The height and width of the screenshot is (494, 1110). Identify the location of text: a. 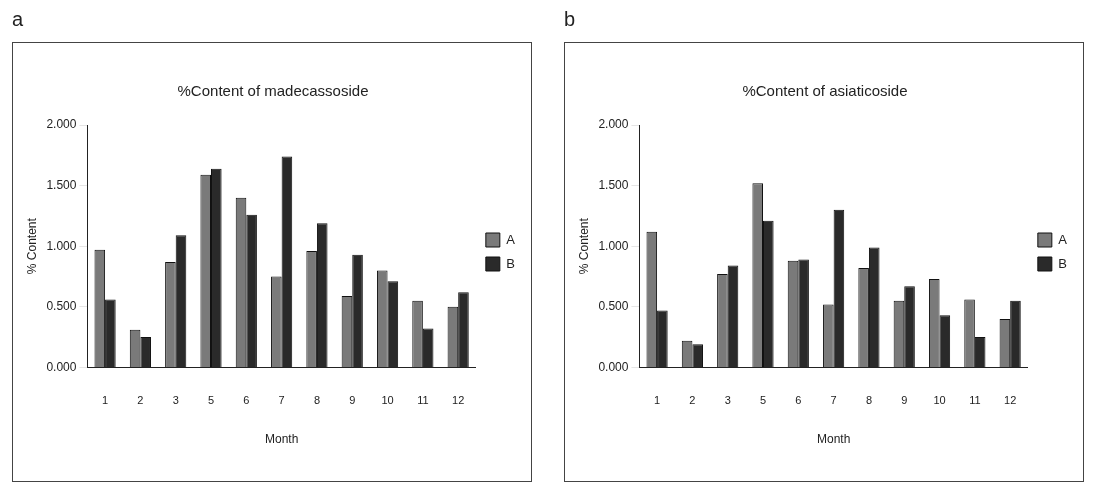
(18, 19).